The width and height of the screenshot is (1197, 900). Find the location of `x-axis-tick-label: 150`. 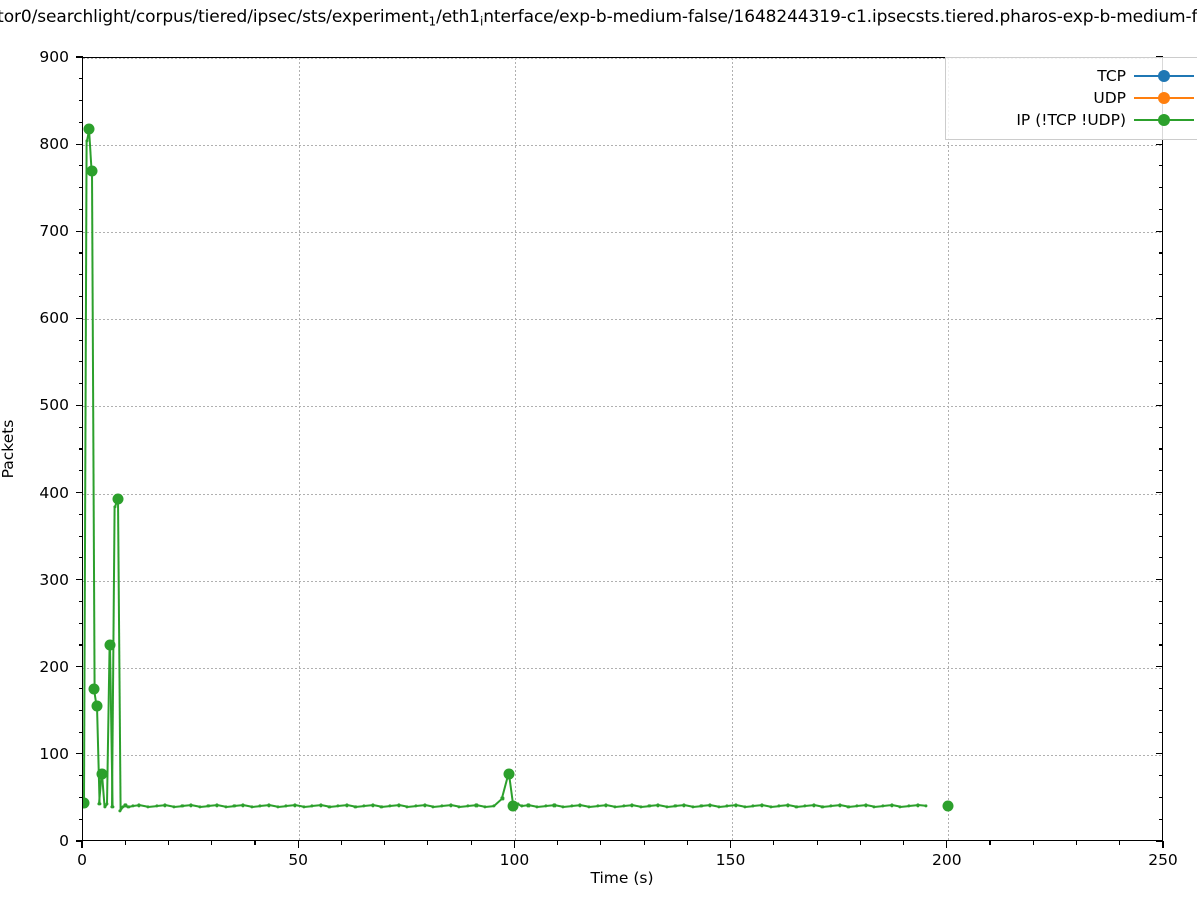

x-axis-tick-label: 150 is located at coordinates (730, 860).